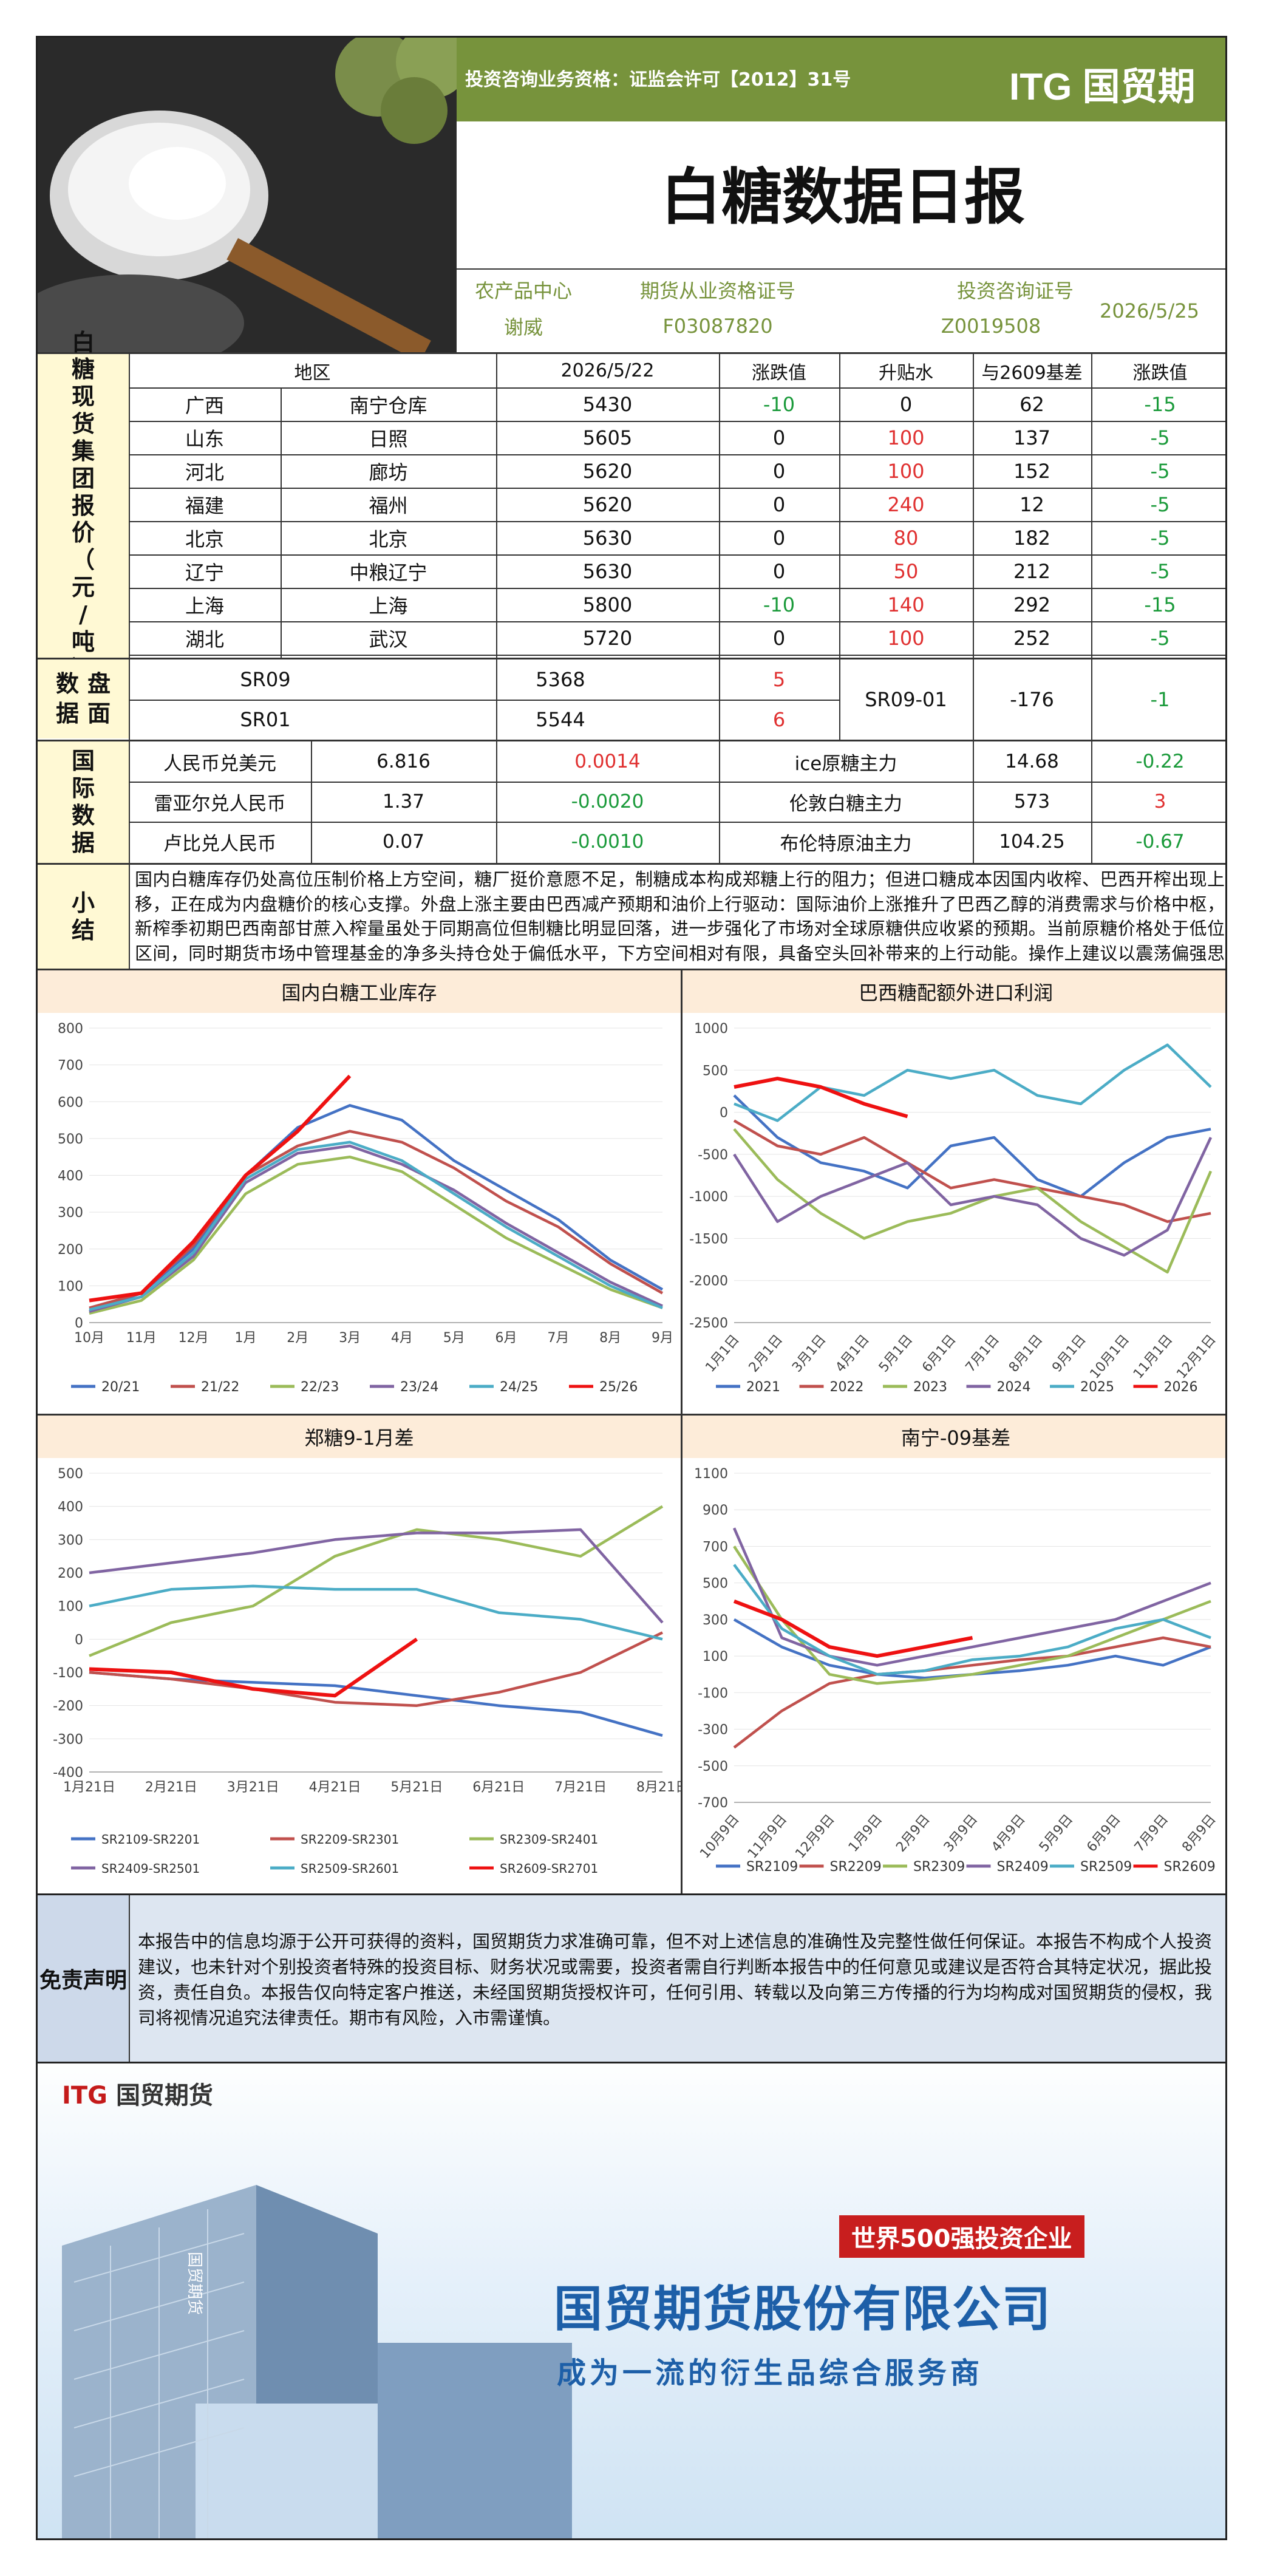 The height and width of the screenshot is (2576, 1263). I want to click on chart-title-spread: 郑糖9-1月差, so click(359, 1437).